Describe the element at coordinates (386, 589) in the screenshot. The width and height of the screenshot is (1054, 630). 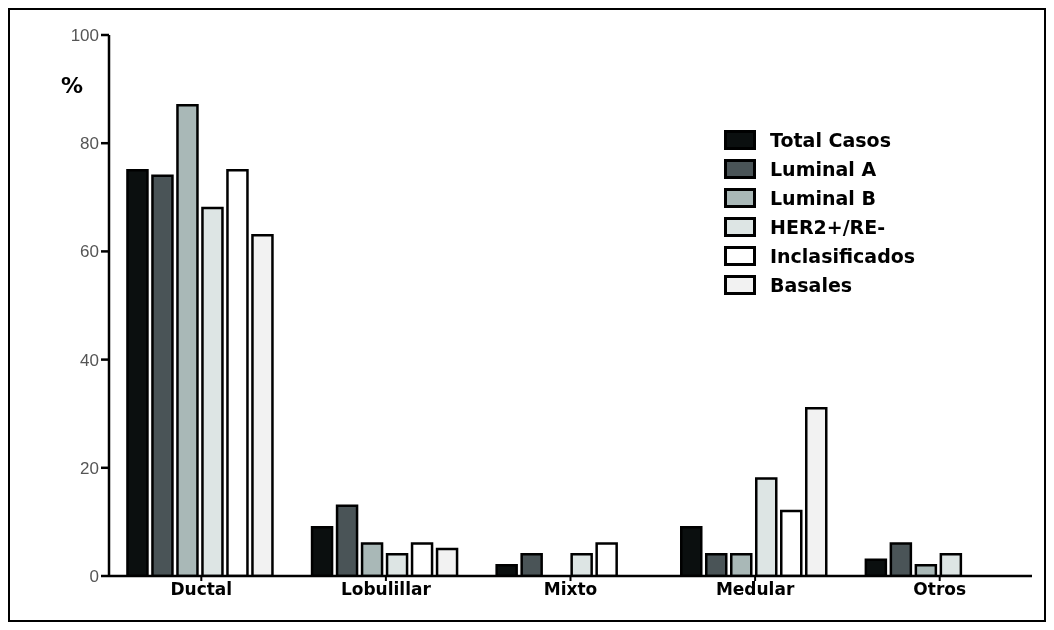
I see `x-tick-label: Lobulillar` at that location.